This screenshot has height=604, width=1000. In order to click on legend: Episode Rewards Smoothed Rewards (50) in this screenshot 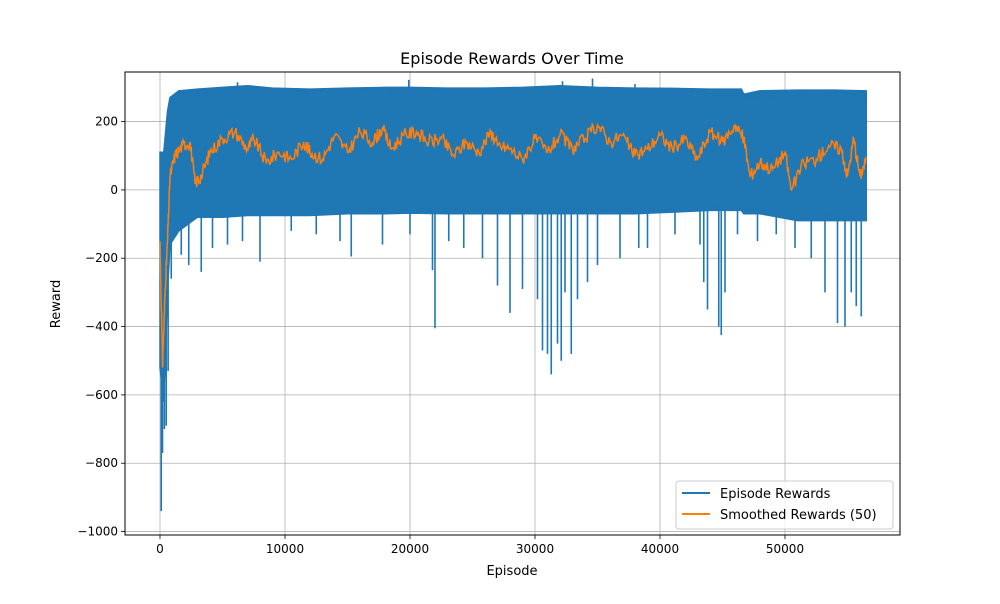, I will do `click(784, 505)`.